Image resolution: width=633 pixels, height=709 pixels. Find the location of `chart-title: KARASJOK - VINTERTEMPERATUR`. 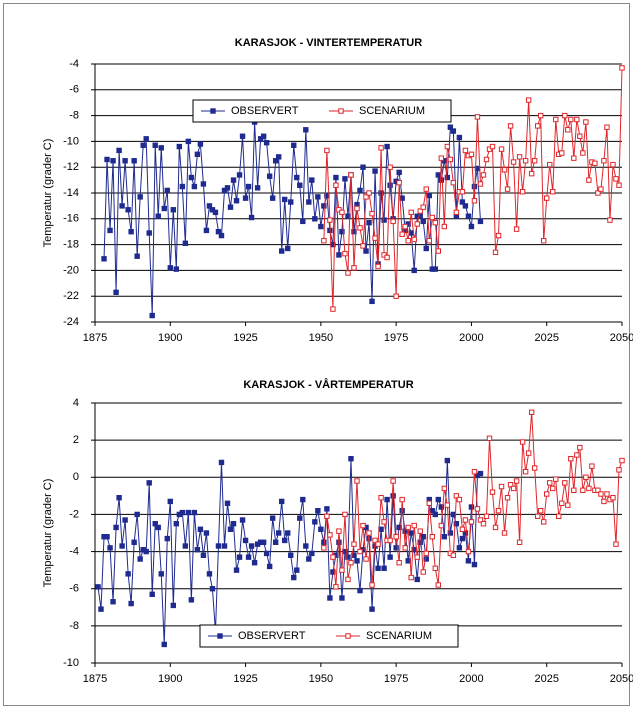

chart-title: KARASJOK - VINTERTEMPERATUR is located at coordinates (328, 43).